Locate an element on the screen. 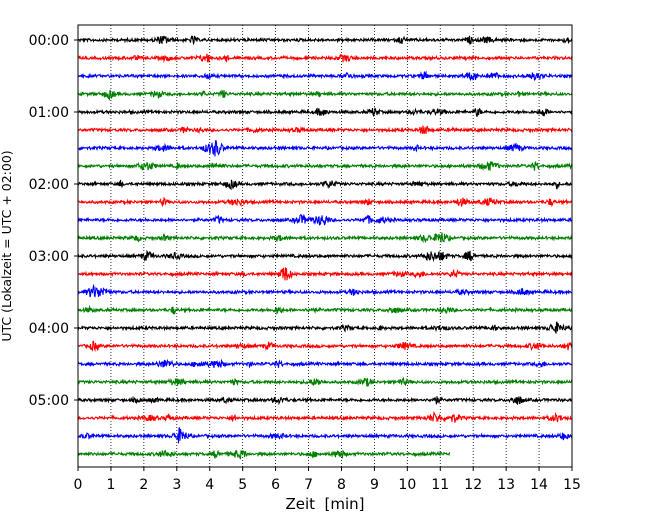  x-tick-label: 15 is located at coordinates (572, 485).